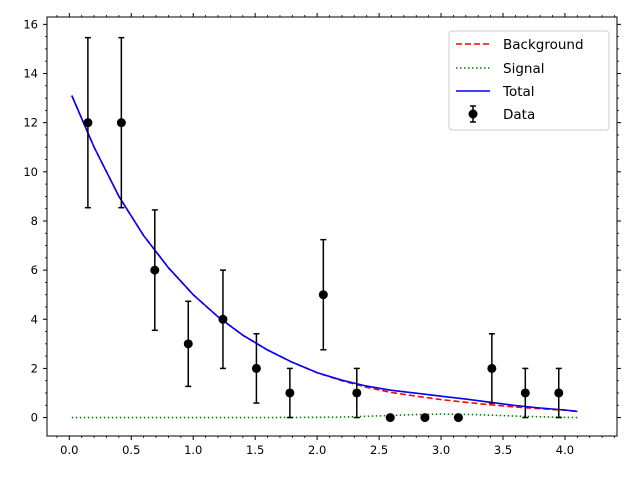 The width and height of the screenshot is (640, 480). I want to click on y-tick-label: 8, so click(34, 221).